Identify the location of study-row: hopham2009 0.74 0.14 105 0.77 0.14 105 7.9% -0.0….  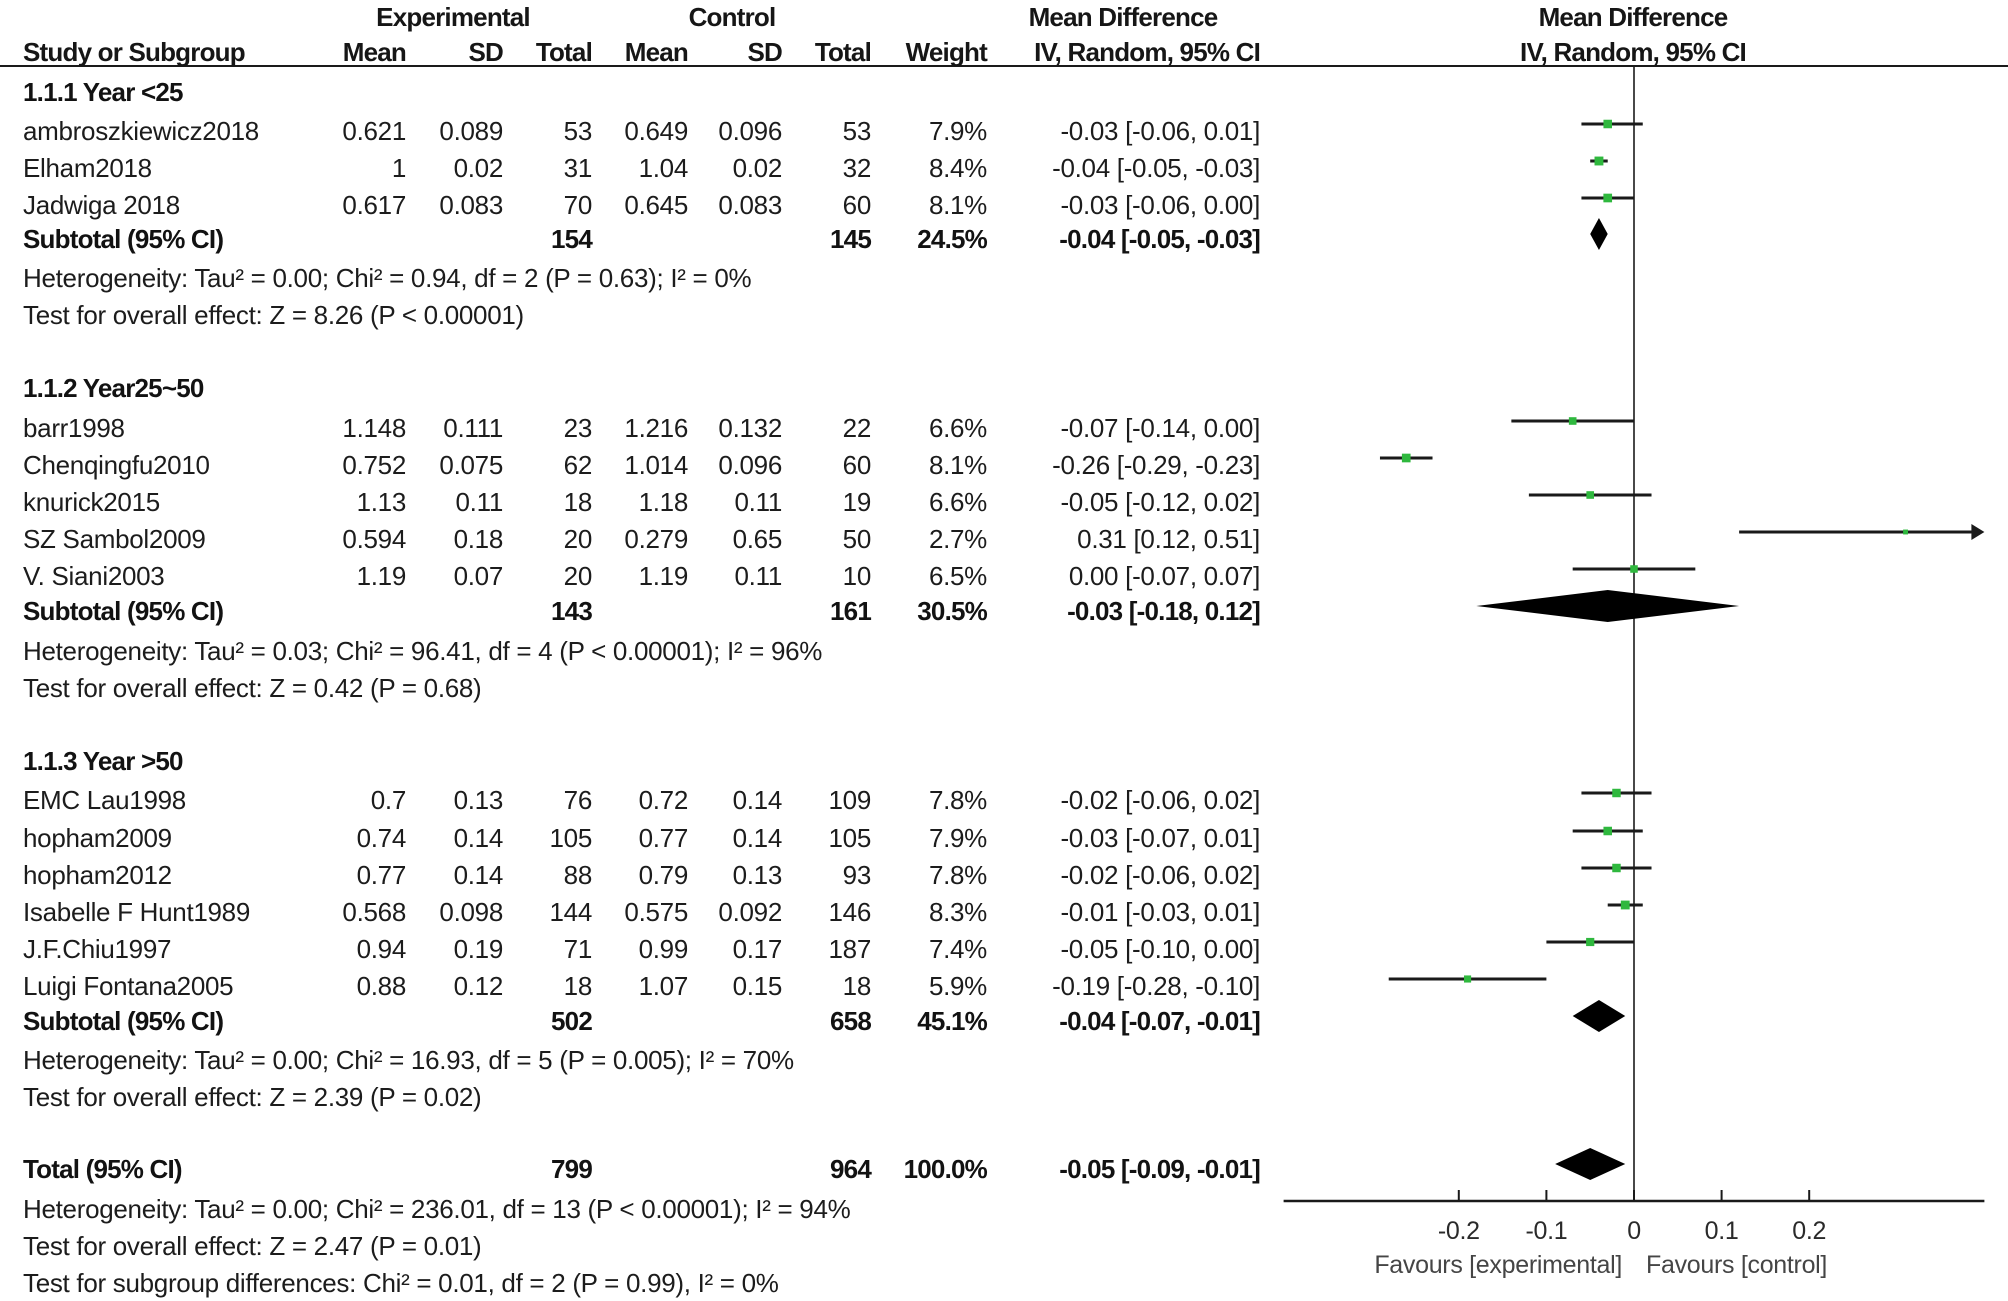
(1004, 838).